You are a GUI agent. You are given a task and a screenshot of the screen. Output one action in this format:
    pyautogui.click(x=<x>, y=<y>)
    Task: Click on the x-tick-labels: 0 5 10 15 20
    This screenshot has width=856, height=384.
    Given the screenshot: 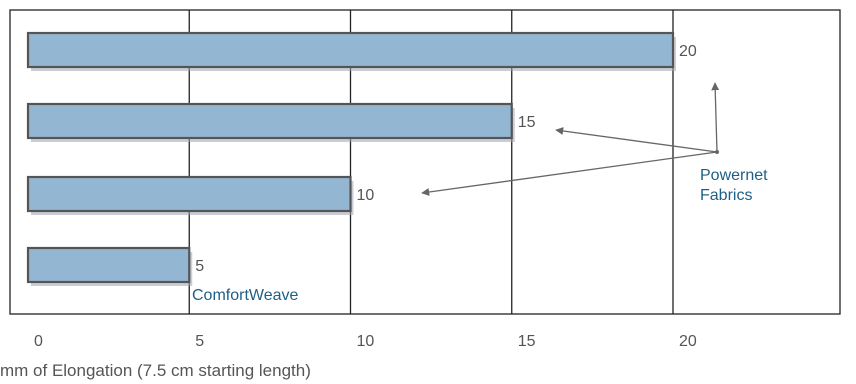 What is the action you would take?
    pyautogui.click(x=365, y=341)
    